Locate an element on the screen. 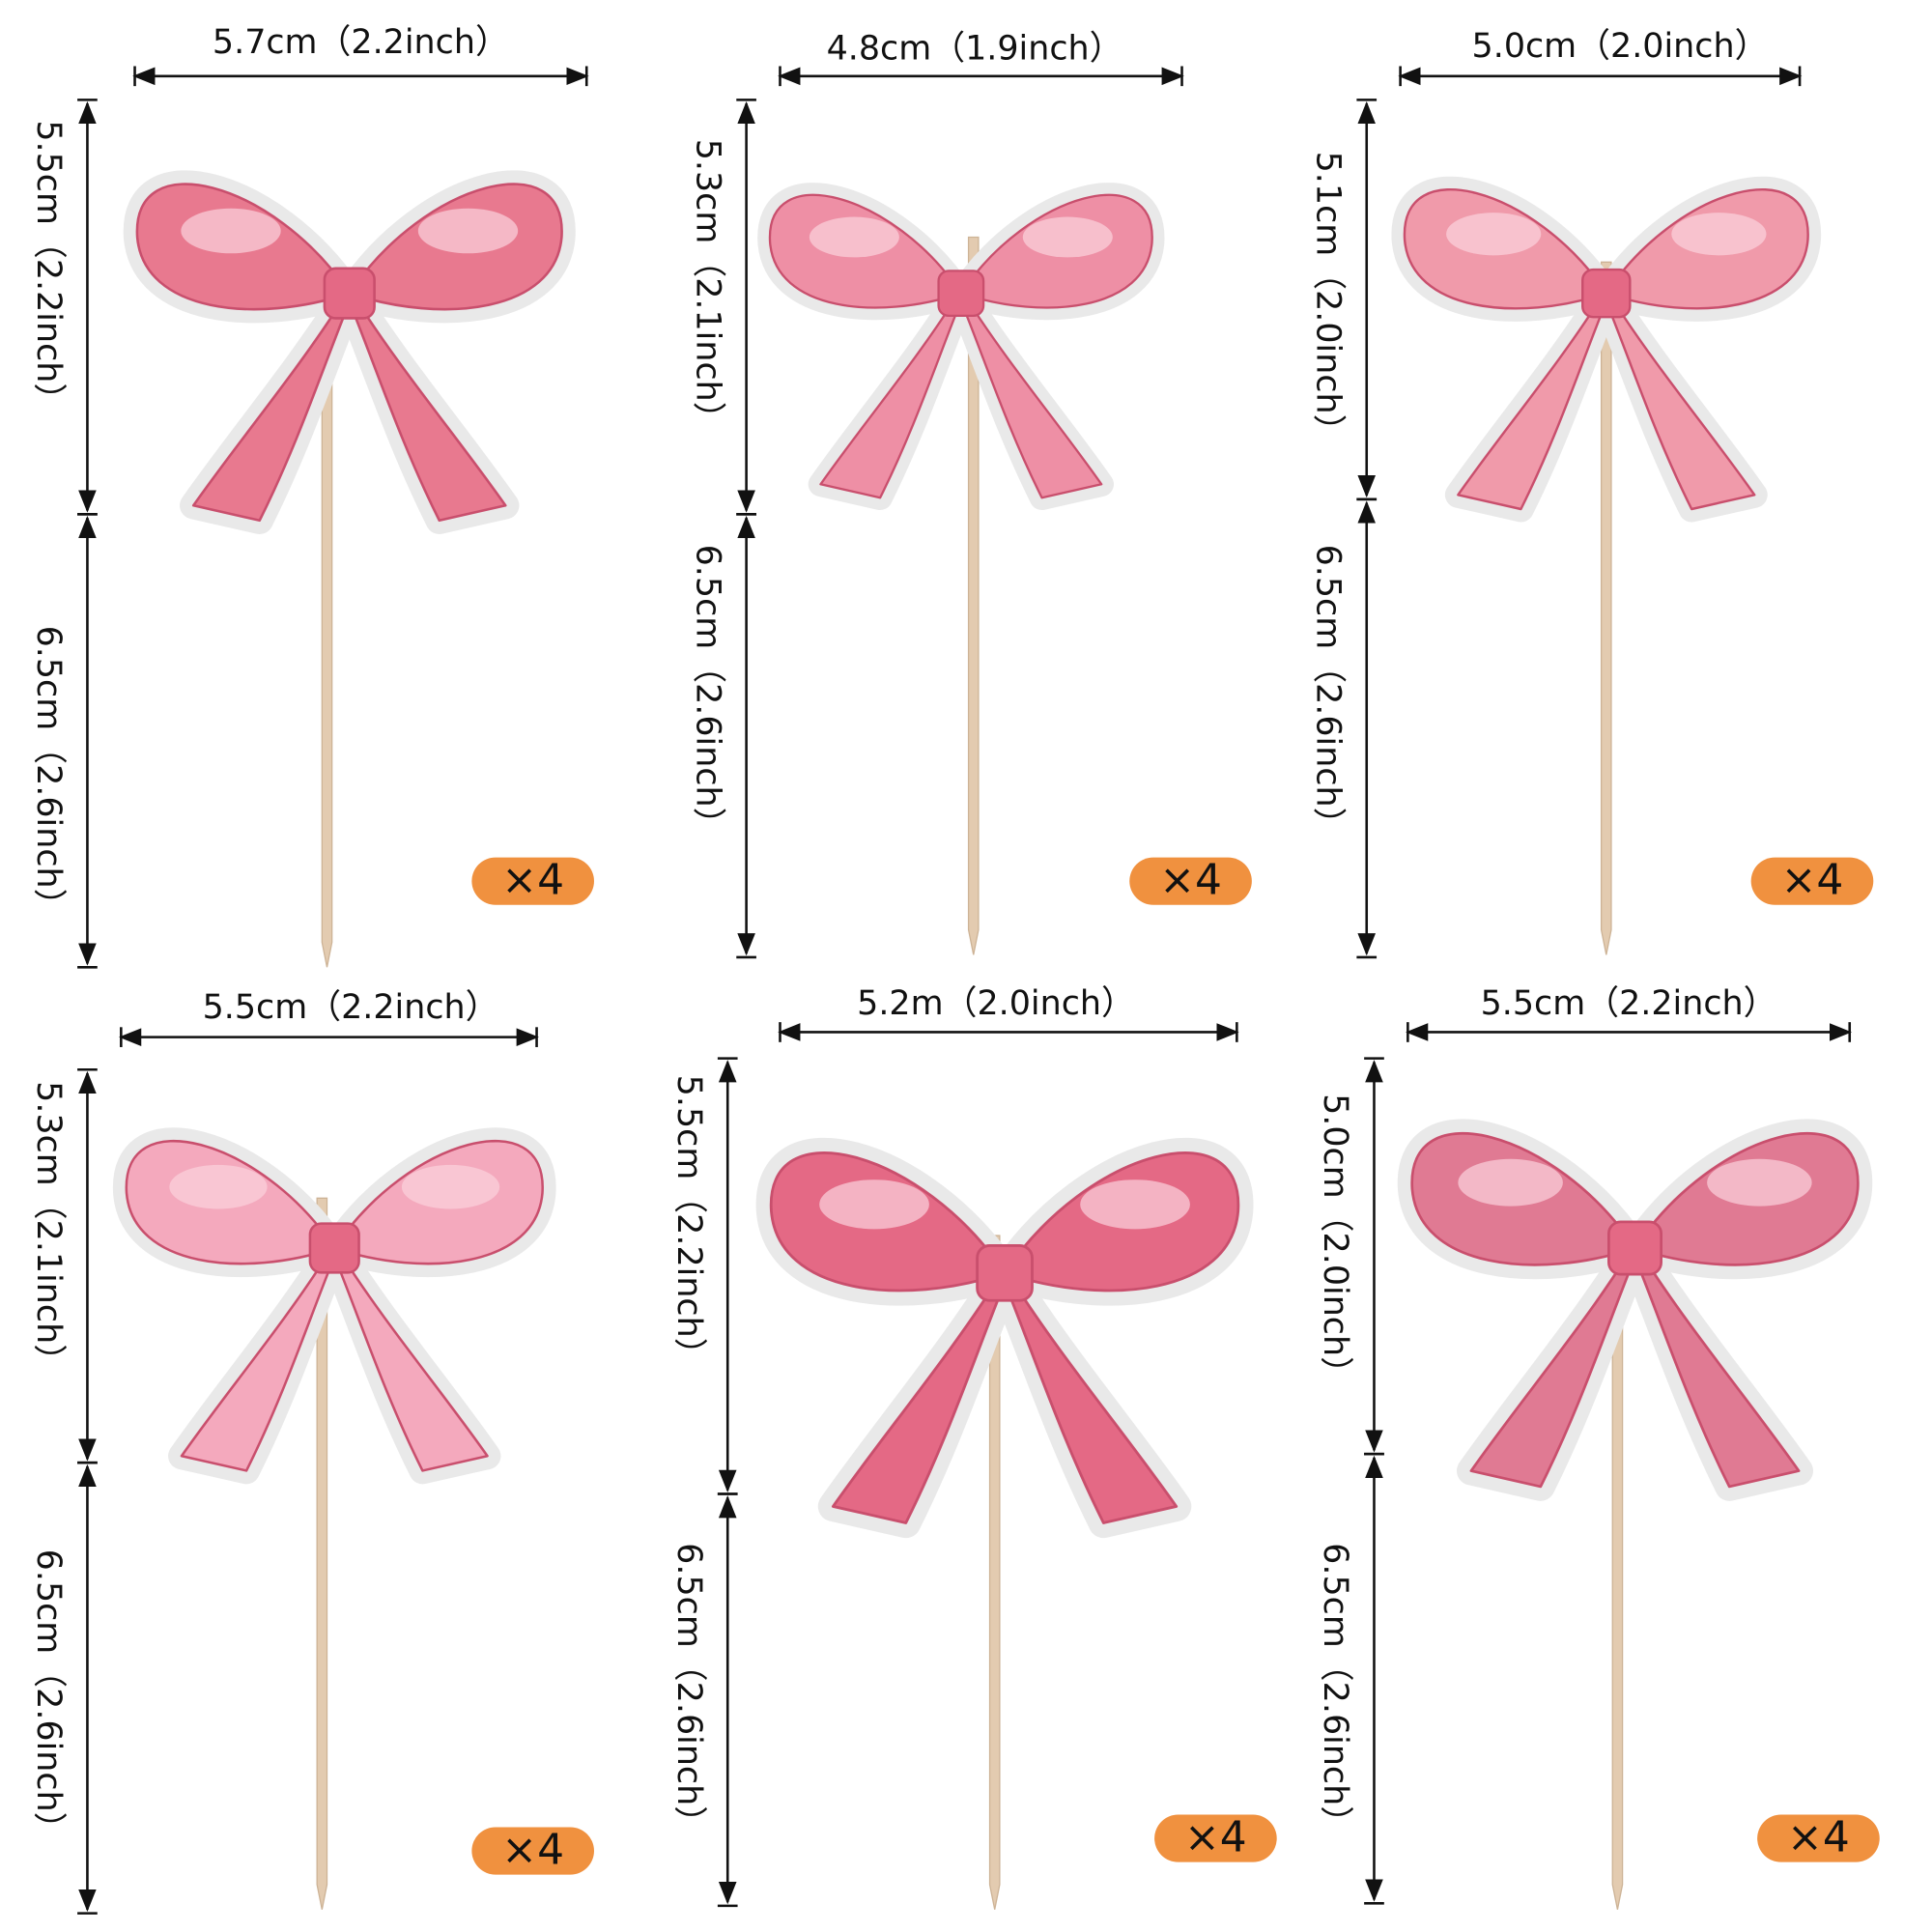 This screenshot has height=1932, width=1932. head-height-label: 5.0cm（2.0inch） is located at coordinates (1335, 1242).